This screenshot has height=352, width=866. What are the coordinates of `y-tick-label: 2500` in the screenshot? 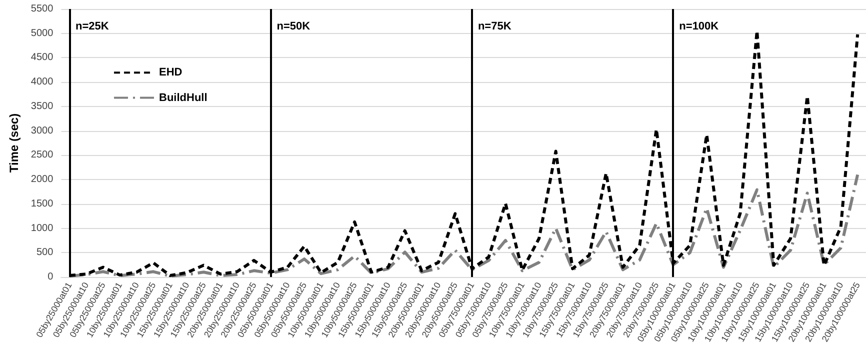 It's located at (42, 155).